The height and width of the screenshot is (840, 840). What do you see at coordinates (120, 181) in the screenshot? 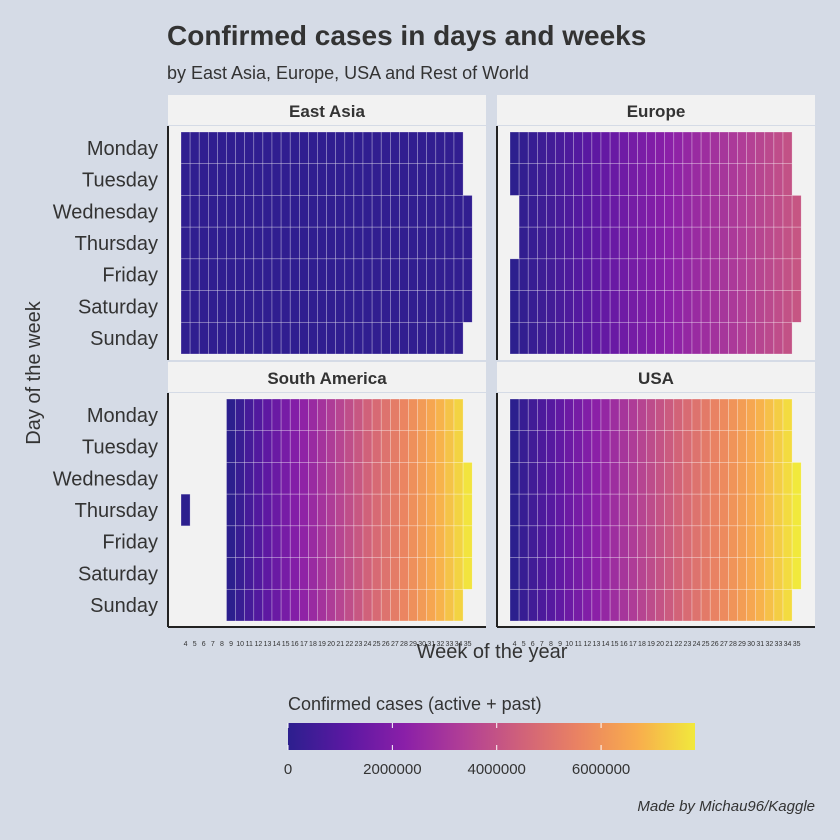
I see `y-tick-label: Tuesday` at bounding box center [120, 181].